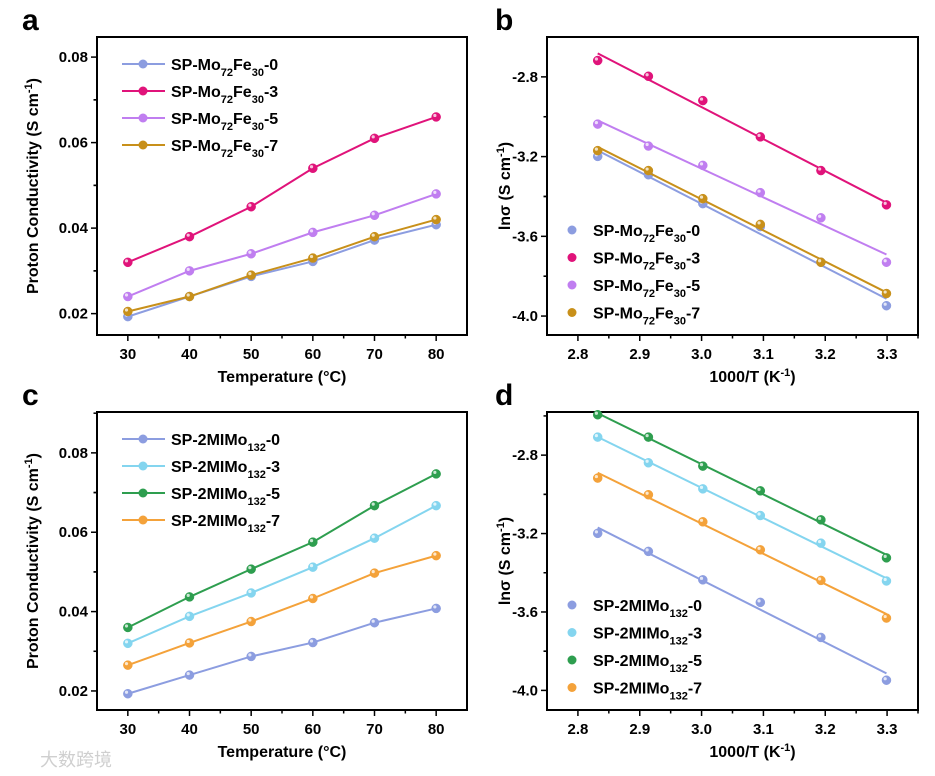 This screenshot has width=935, height=776. What do you see at coordinates (633, 234) in the screenshot?
I see `legend-item: SP-Mo72Fe30-0` at bounding box center [633, 234].